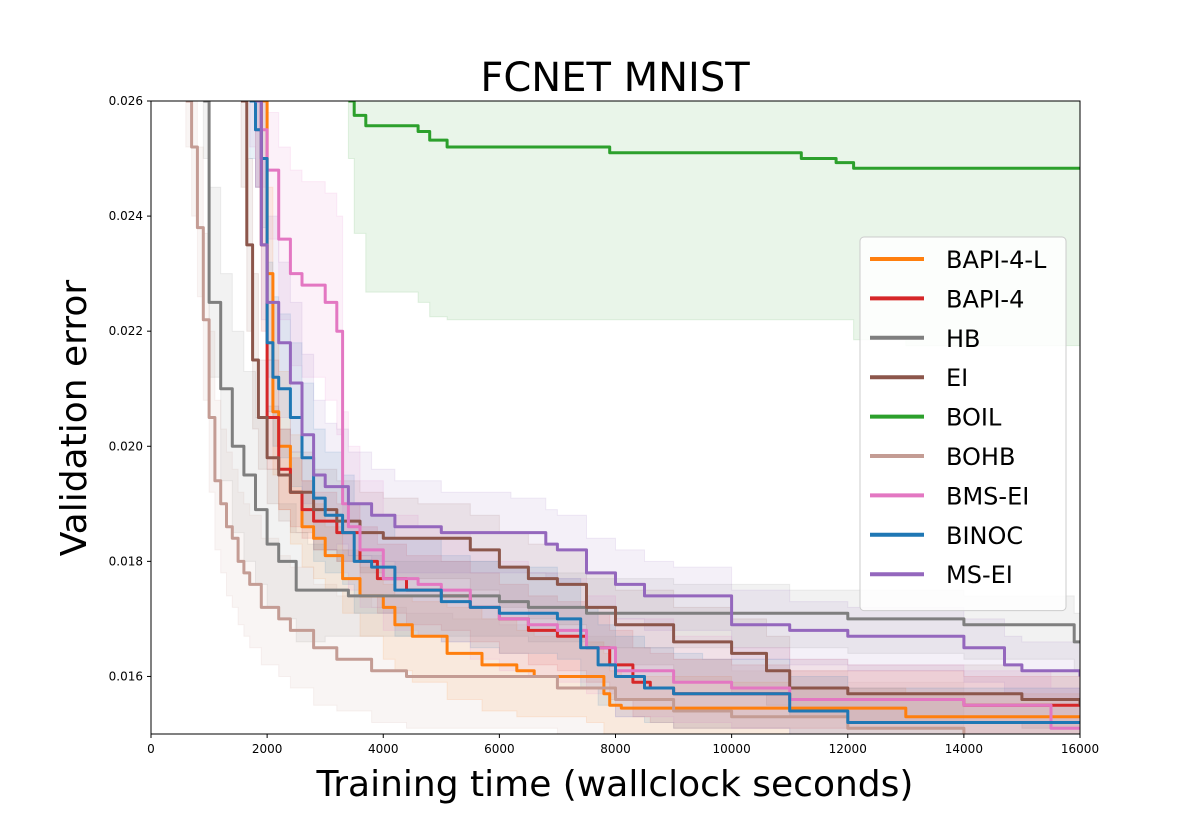 This screenshot has height=840, width=1200. Describe the element at coordinates (957, 378) in the screenshot. I see `legend-label-ei: EI` at that location.